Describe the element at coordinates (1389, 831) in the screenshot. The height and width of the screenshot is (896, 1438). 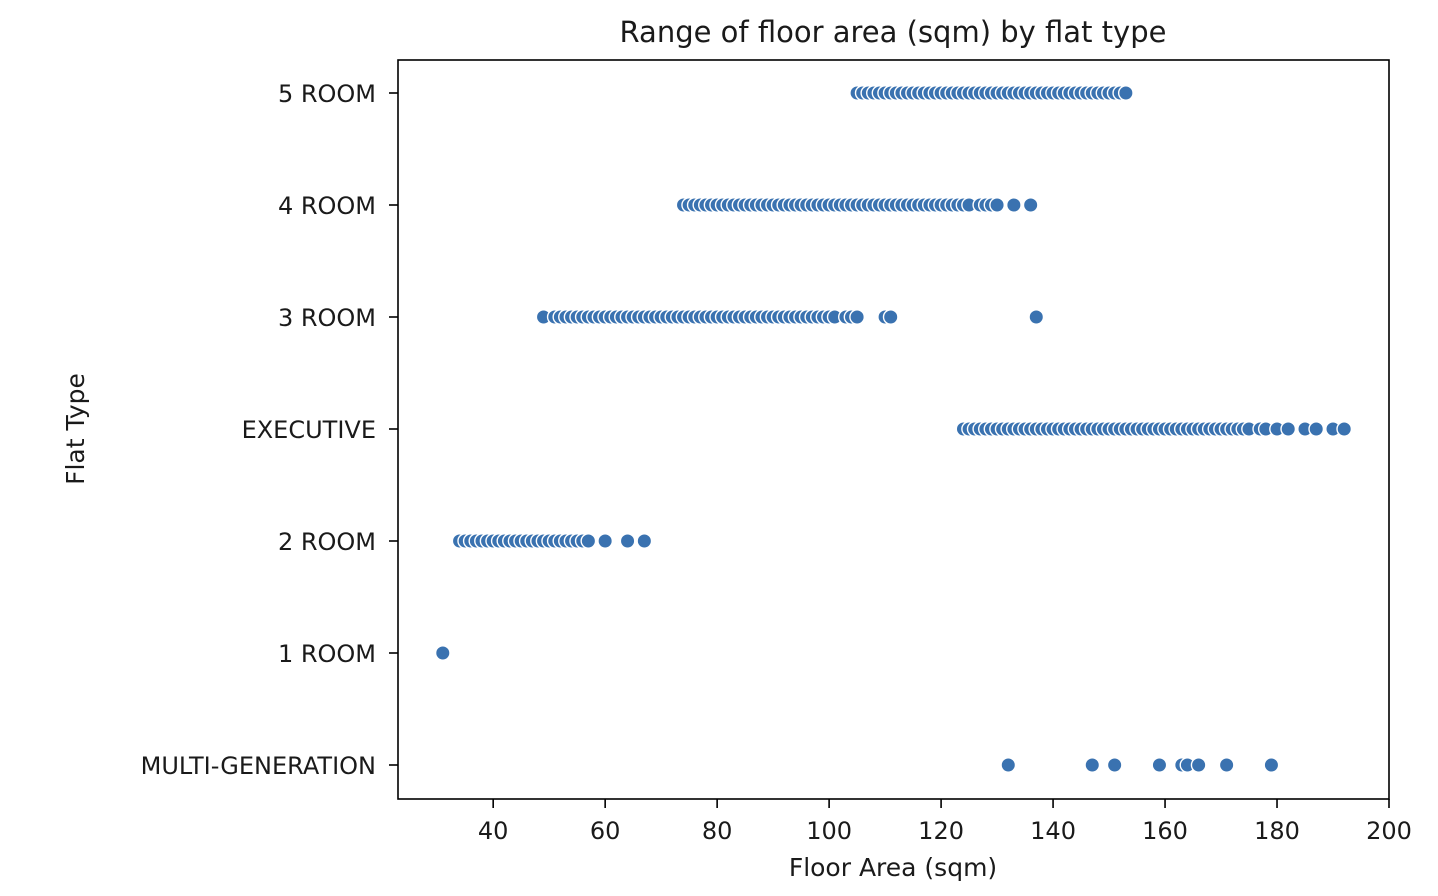
I see `x-tick-label: 200` at that location.